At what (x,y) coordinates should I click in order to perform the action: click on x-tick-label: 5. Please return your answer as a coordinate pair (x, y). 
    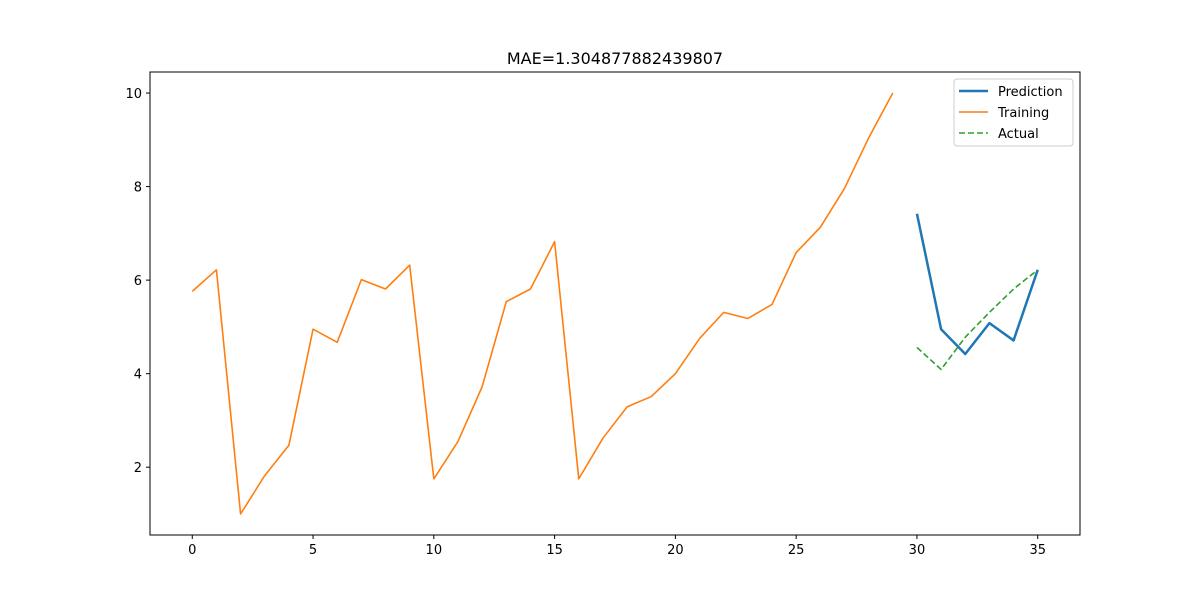
    Looking at the image, I should click on (313, 550).